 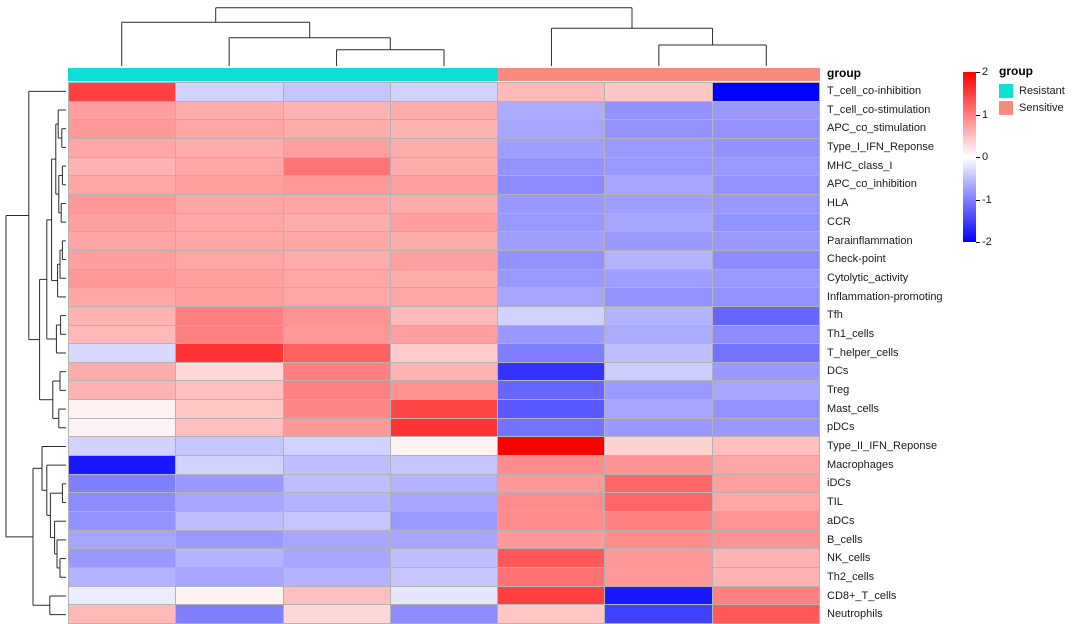 I want to click on group-annotation-bar, so click(x=444, y=74).